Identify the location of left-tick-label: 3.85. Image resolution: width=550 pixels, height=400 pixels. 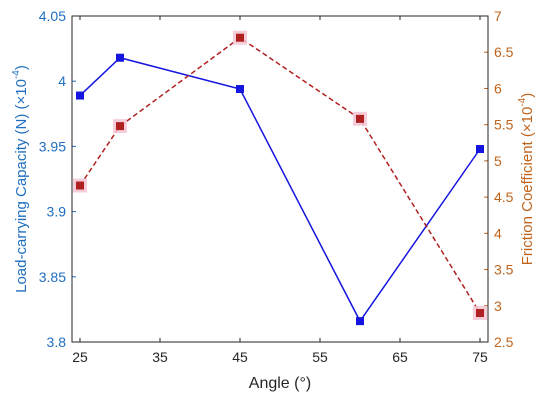
(52, 277).